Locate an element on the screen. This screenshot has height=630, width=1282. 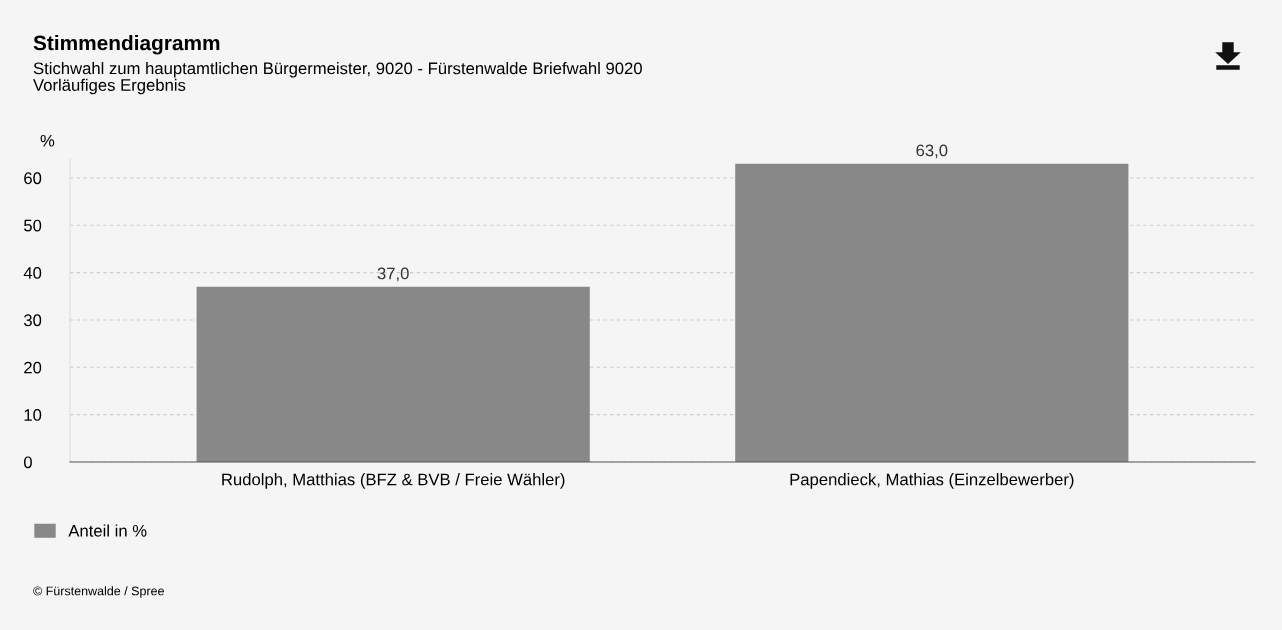
y-tick-label: 50 is located at coordinates (33, 225).